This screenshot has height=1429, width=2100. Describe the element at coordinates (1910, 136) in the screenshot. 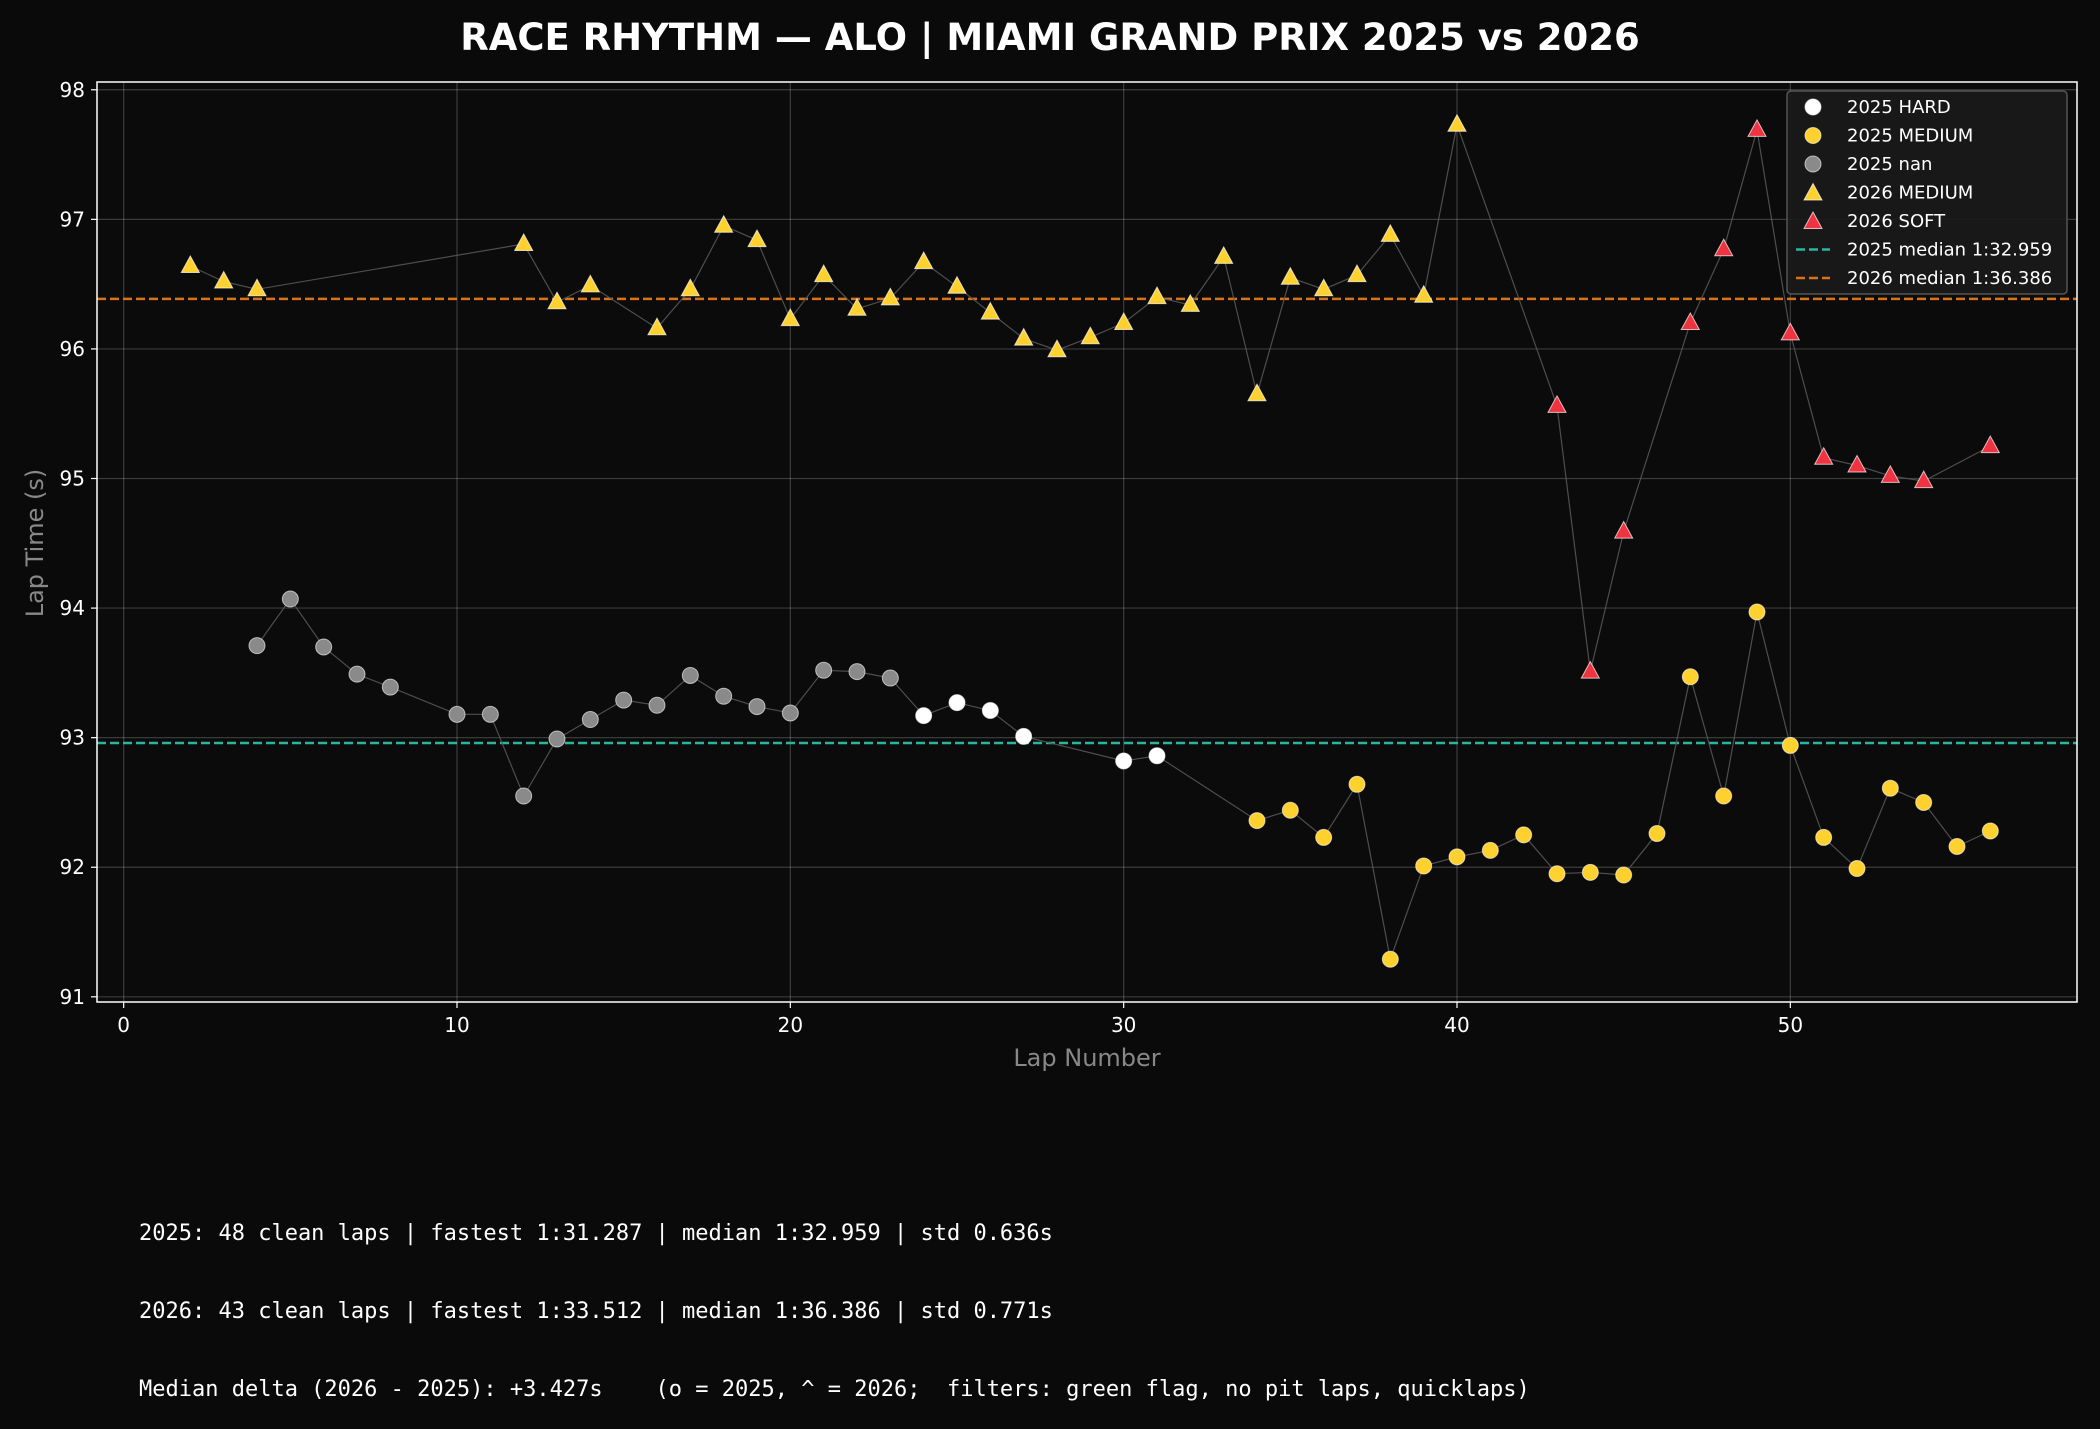

I see `legend-label: 2025 MEDIUM` at that location.